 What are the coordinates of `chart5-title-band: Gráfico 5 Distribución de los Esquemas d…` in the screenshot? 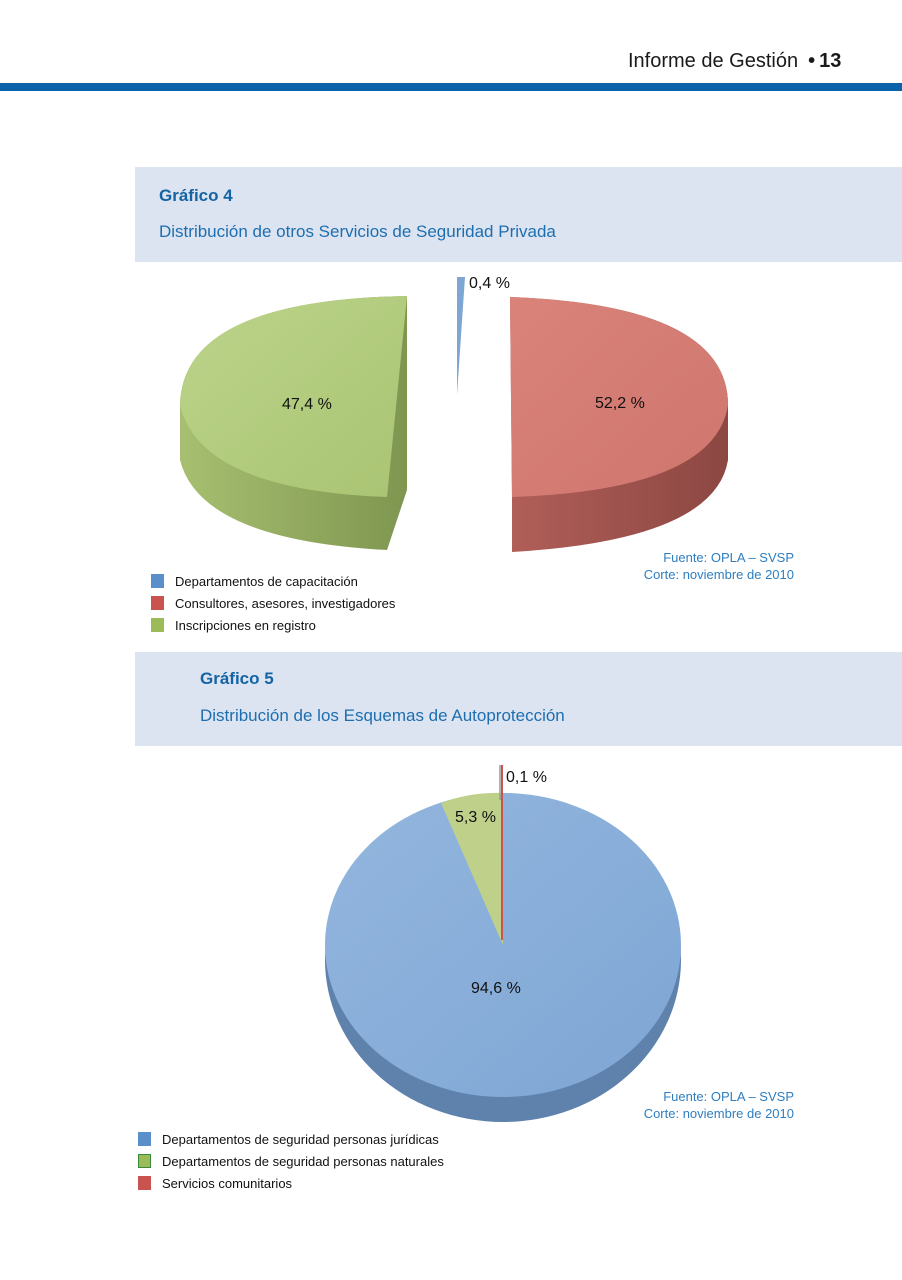 It's located at (518, 699).